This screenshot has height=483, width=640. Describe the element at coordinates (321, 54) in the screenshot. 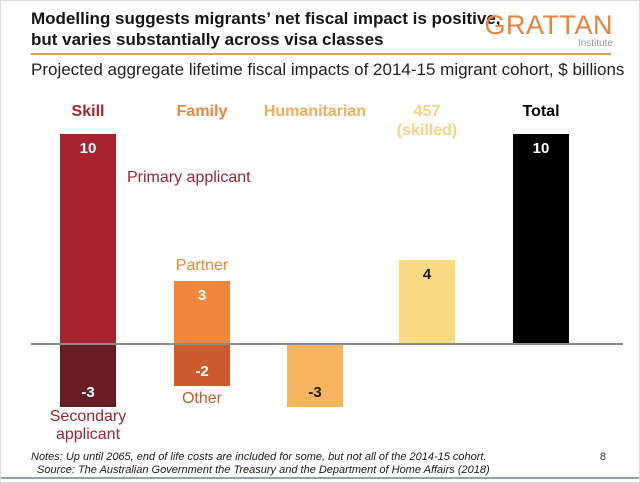

I see `header-divider-line` at that location.